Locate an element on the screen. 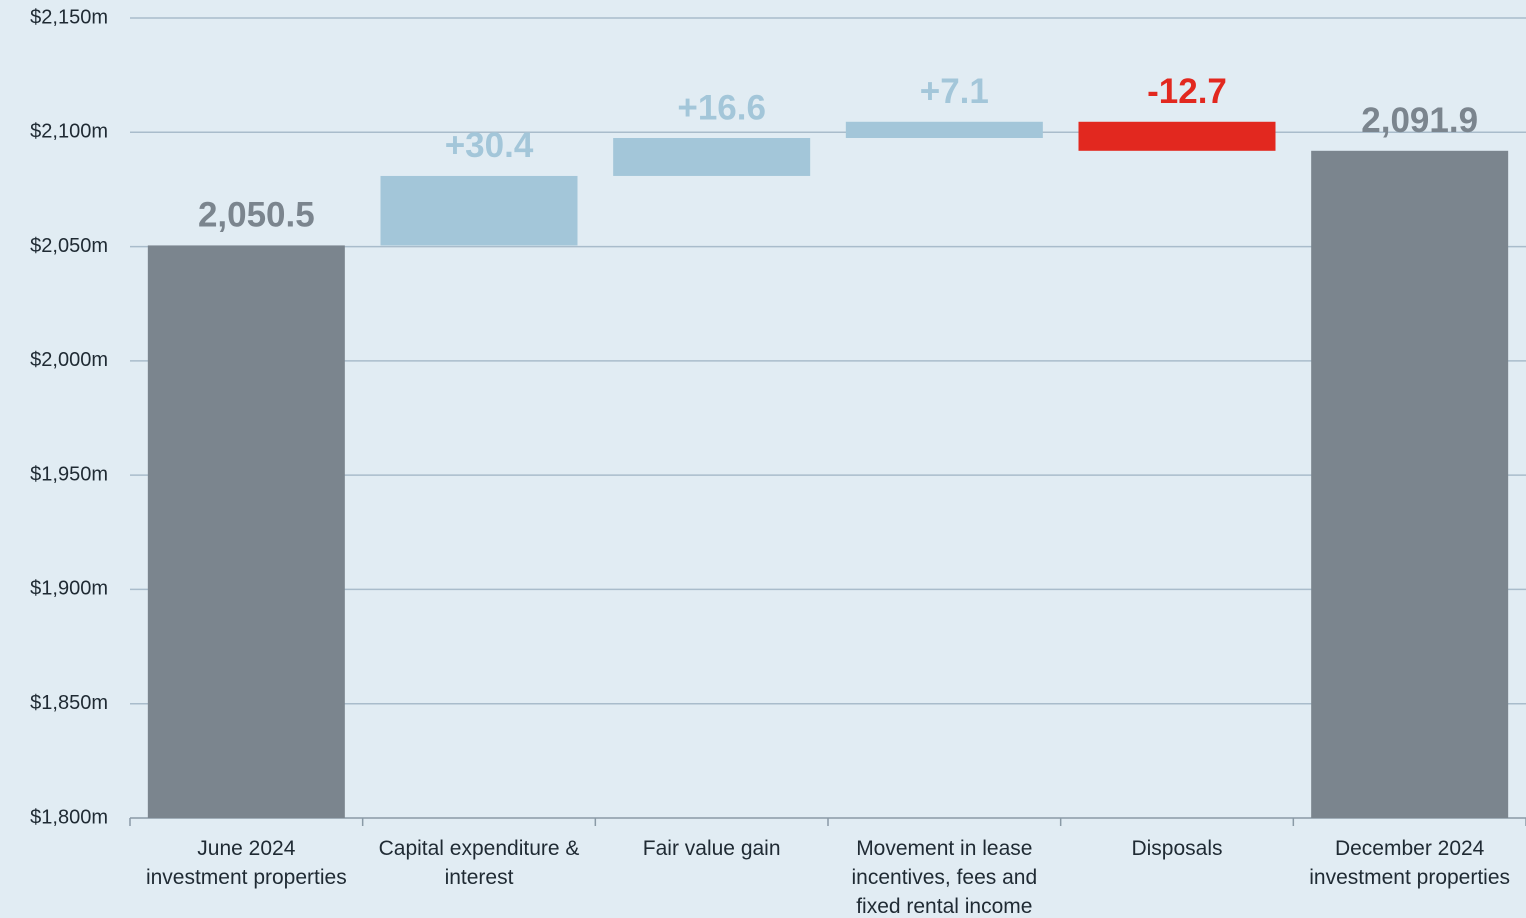 The width and height of the screenshot is (1526, 918). x-tick-label: Capital expenditure & interest is located at coordinates (479, 863).